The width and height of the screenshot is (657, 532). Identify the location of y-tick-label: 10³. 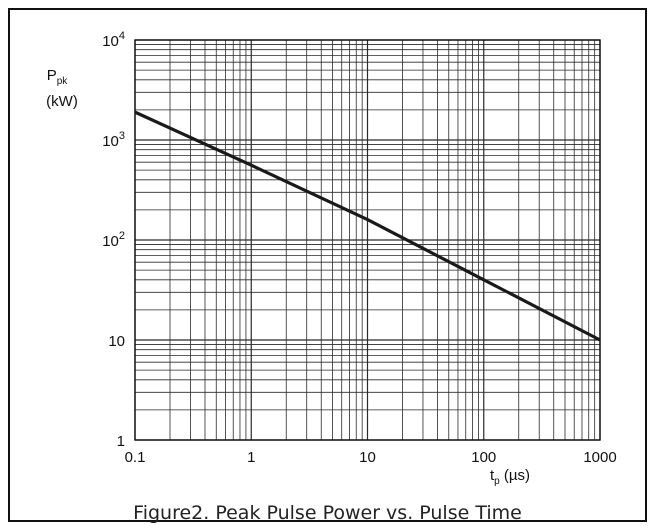
(113, 140).